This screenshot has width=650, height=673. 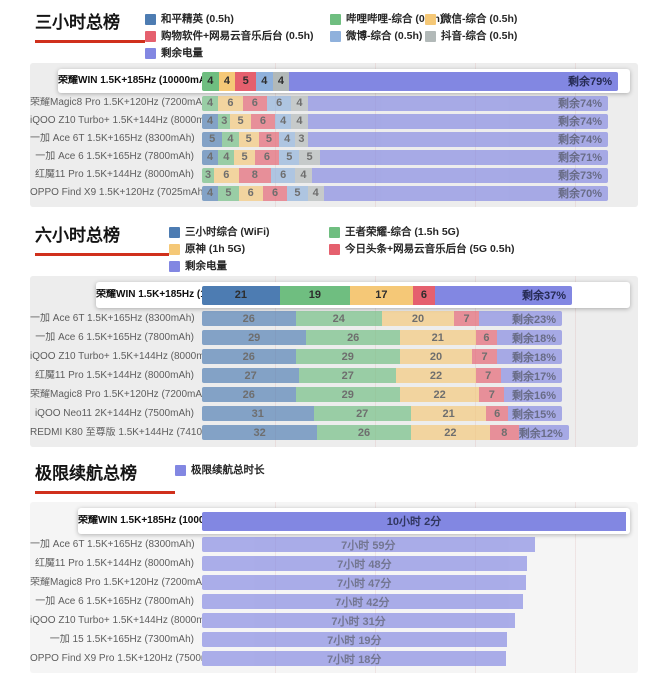 What do you see at coordinates (237, 19) in the screenshot?
I see `legend-item: 和平精英 (0.5h)` at bounding box center [237, 19].